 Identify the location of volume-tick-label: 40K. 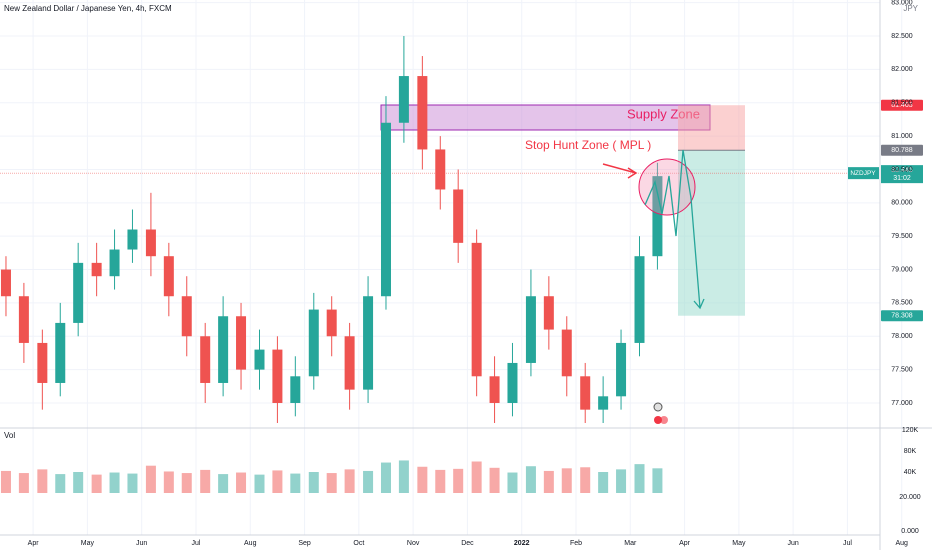
(910, 472).